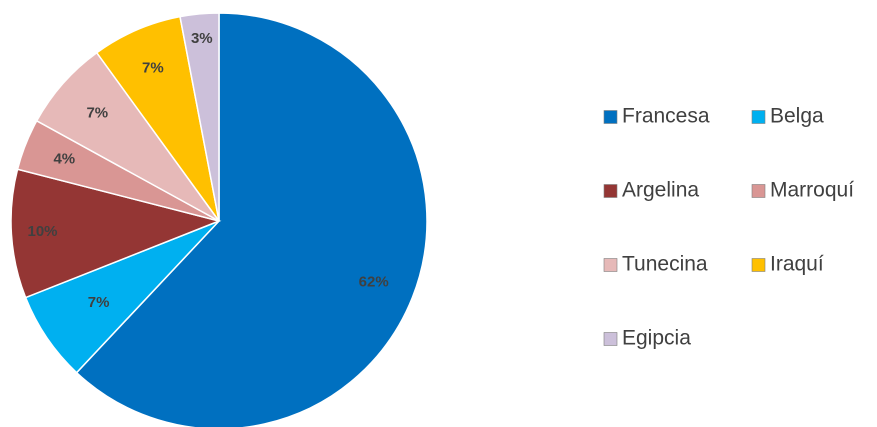  What do you see at coordinates (660, 190) in the screenshot?
I see `legend-label: Argelina` at bounding box center [660, 190].